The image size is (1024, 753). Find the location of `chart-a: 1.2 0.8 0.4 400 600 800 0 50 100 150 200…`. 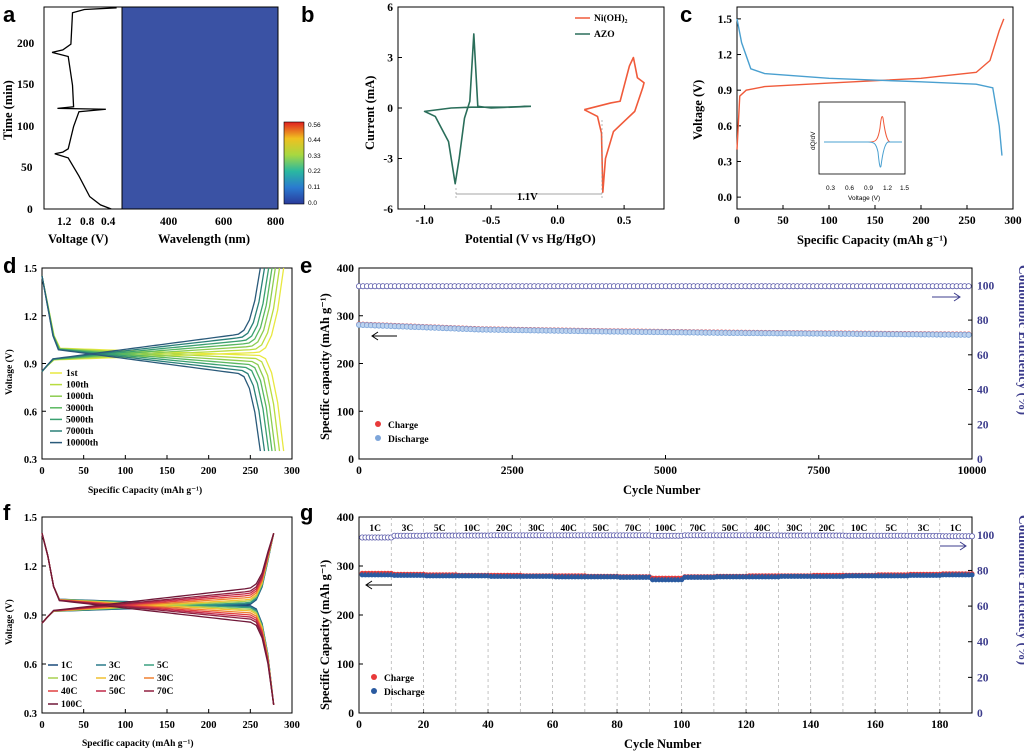

chart-a: 1.2 0.8 0.4 400 600 800 0 50 100 150 200… is located at coordinates (161, 126).